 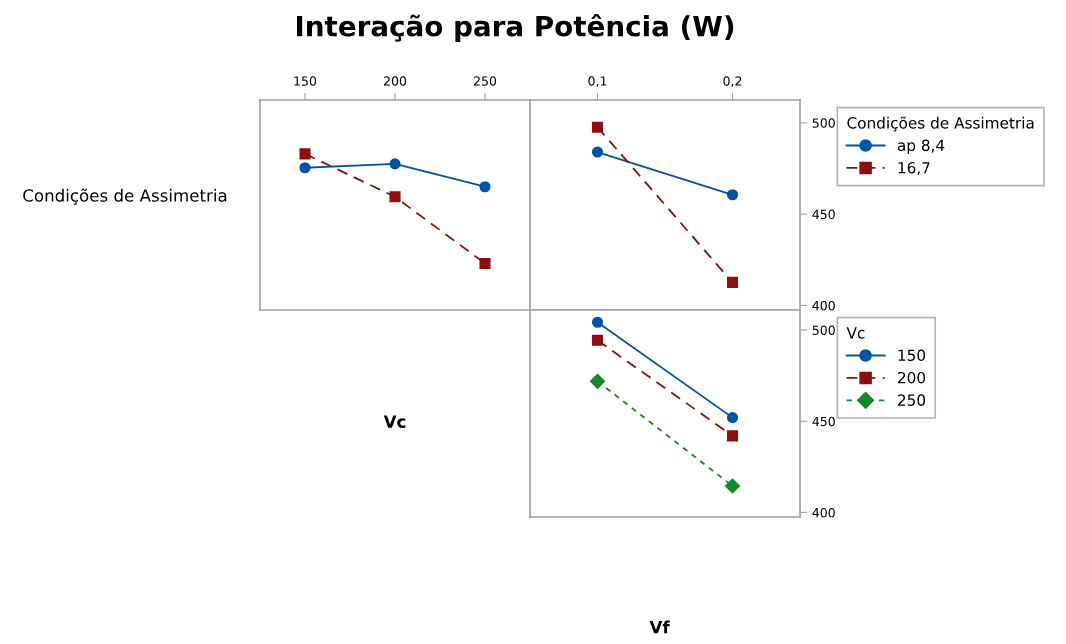 I want to click on legend-title: Condições de Assimetria, so click(x=940, y=124).